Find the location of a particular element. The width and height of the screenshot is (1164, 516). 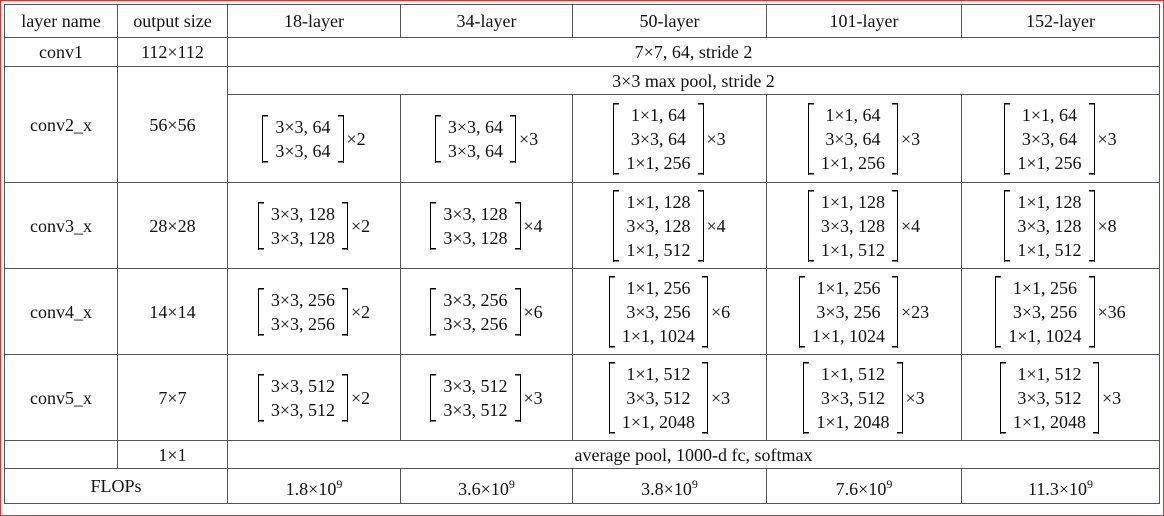

flops-cell: 3.6×109 is located at coordinates (486, 486).